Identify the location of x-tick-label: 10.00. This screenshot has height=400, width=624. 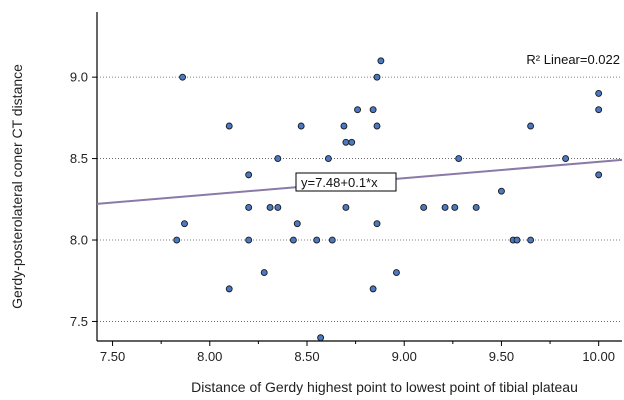
(598, 356).